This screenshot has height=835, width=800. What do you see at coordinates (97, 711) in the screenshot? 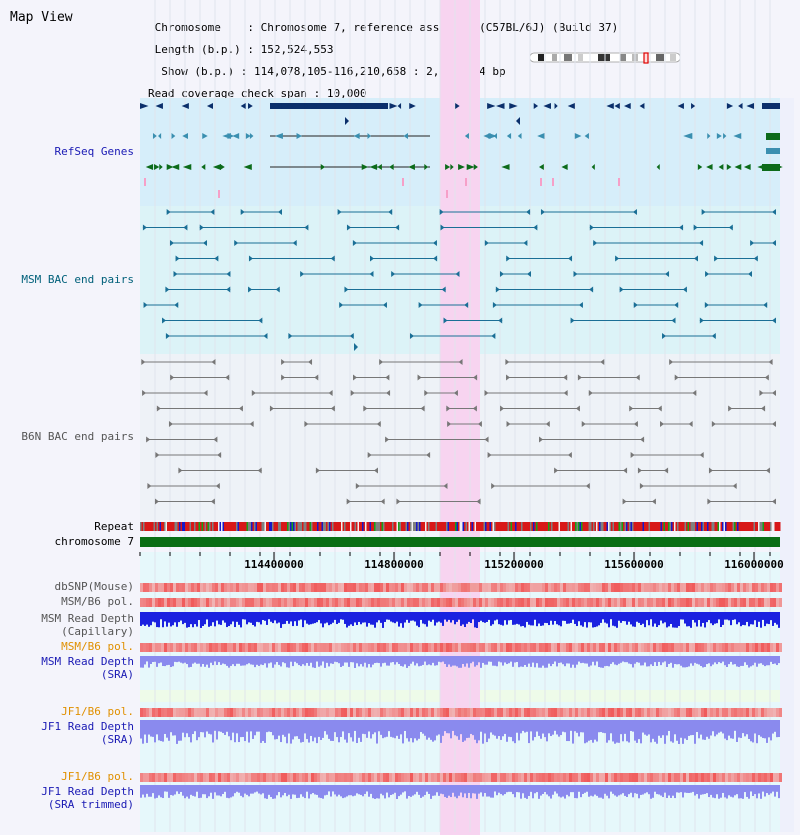
I see `jf1-b6-pol-label: JF1/B6 pol.` at bounding box center [97, 711].